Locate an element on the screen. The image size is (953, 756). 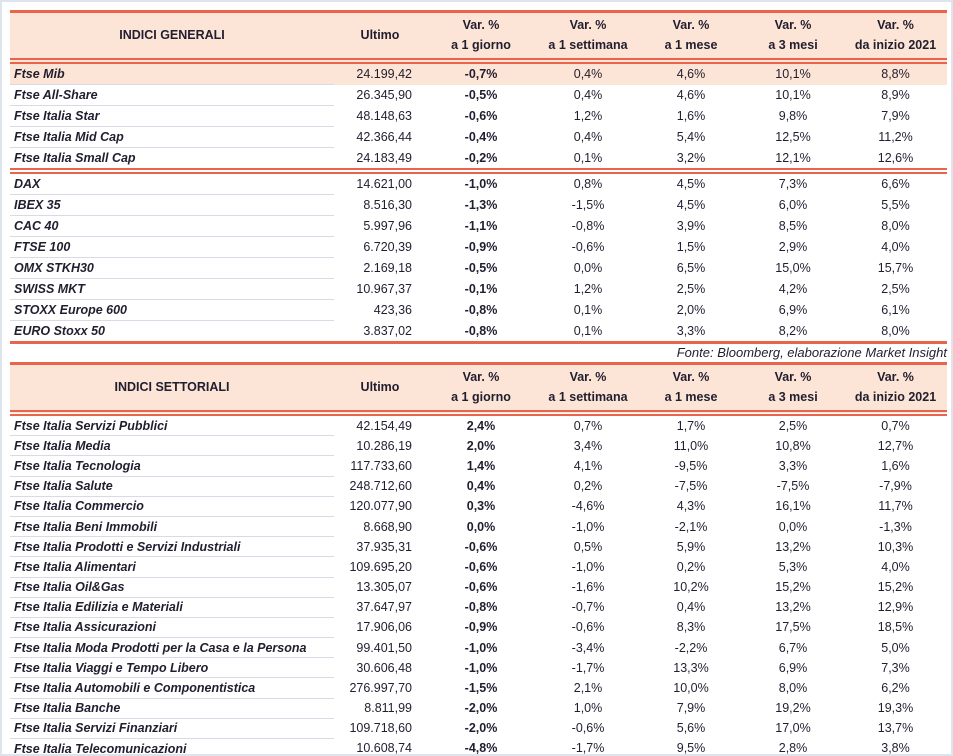
var-1-week: -1,7% is located at coordinates (588, 746).